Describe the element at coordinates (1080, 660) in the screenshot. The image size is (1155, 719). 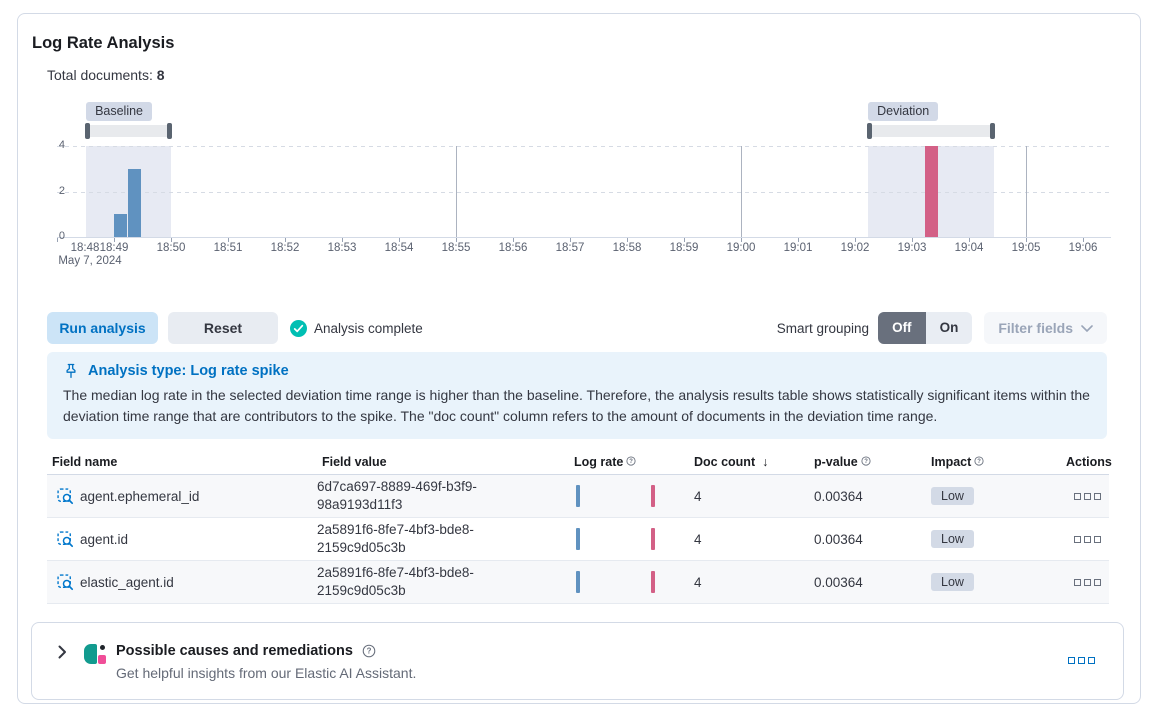
I see `panel-actions-icon` at that location.